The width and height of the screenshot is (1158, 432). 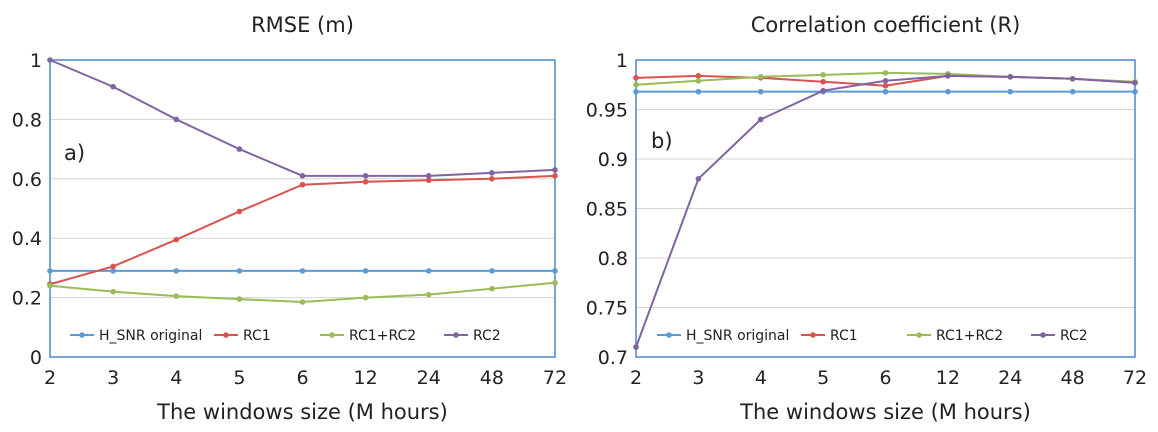 I want to click on y-tick-label: 0, so click(x=36, y=358).